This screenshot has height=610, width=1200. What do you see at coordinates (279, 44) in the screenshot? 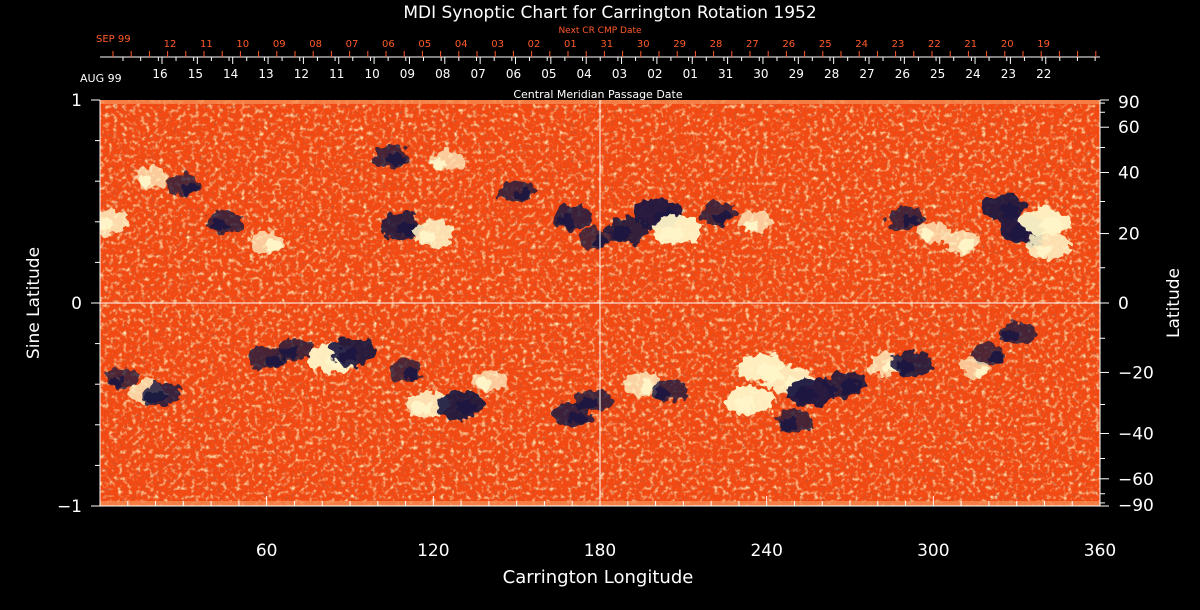
I see `next-cmp-date-label: 09` at bounding box center [279, 44].